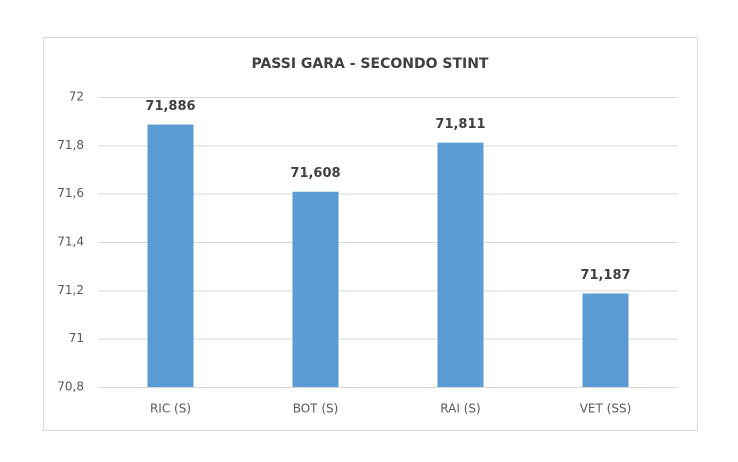 This screenshot has width=738, height=462. I want to click on y-tick-label: 71,8, so click(70, 145).